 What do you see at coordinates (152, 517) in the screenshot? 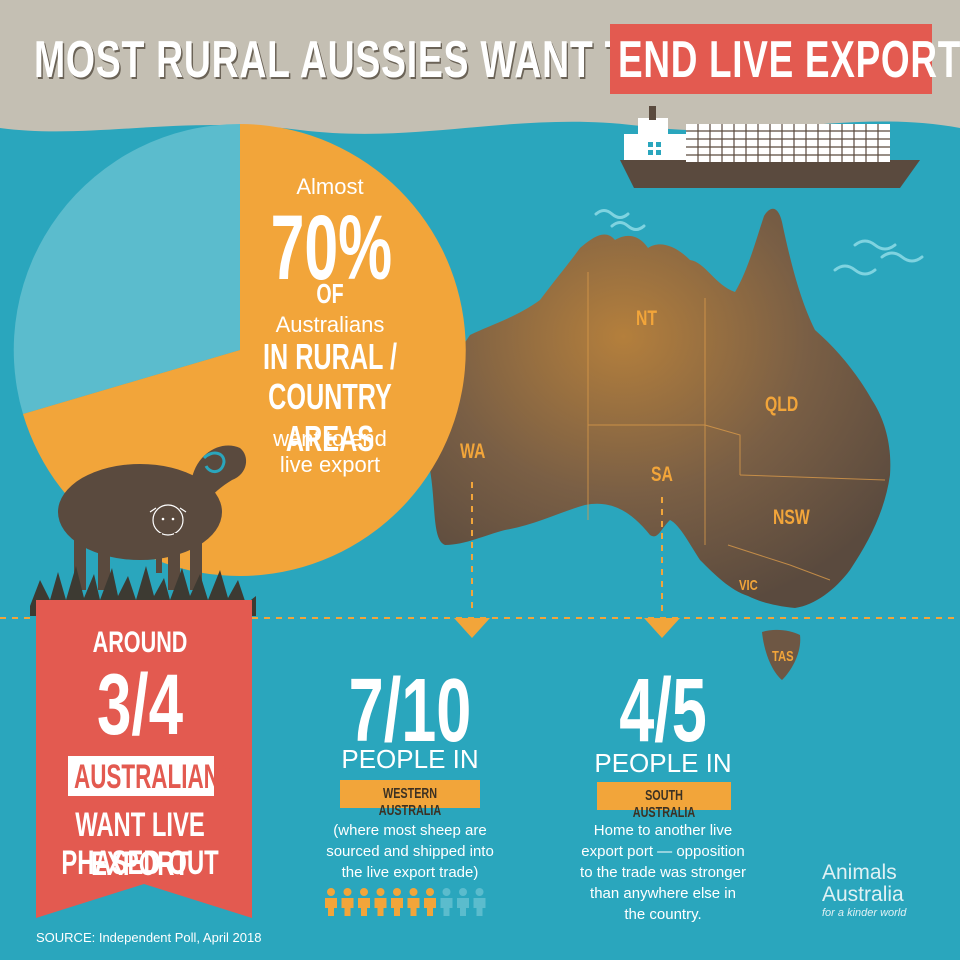
I see `sheep-silhouette` at bounding box center [152, 517].